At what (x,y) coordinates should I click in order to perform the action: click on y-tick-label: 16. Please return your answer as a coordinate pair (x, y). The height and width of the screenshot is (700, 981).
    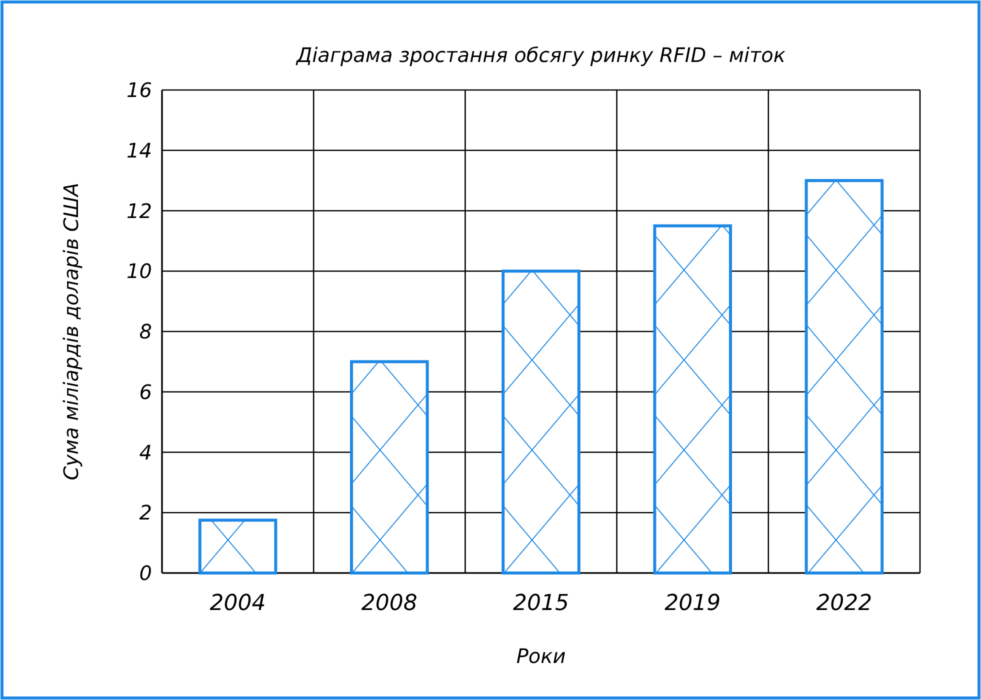
    Looking at the image, I should click on (139, 90).